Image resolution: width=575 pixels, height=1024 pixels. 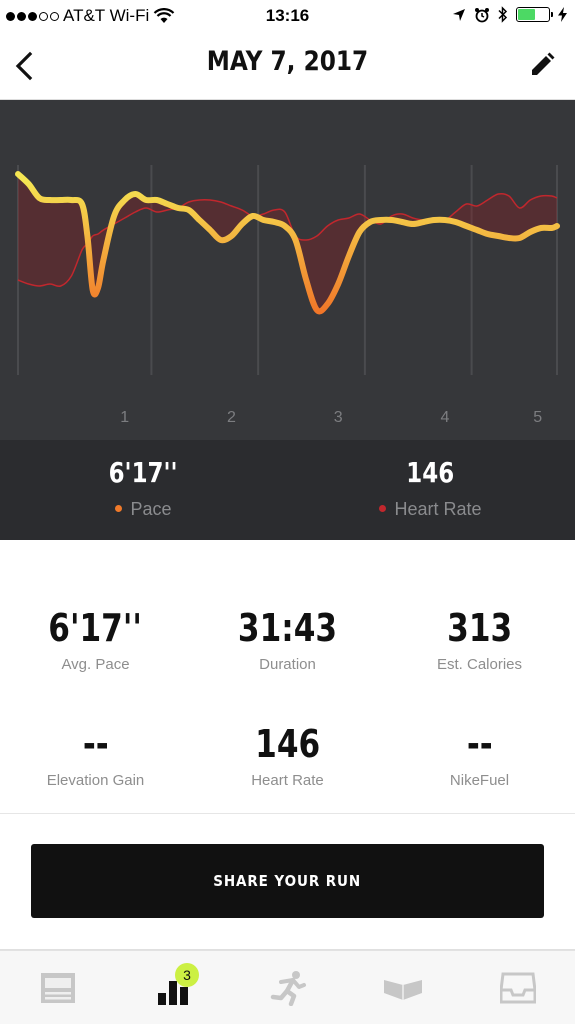 I want to click on back-button, so click(x=26, y=66).